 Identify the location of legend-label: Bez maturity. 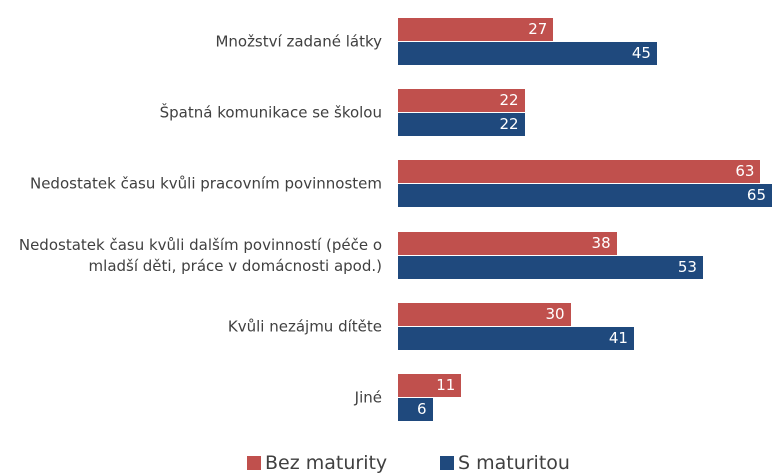
(326, 462).